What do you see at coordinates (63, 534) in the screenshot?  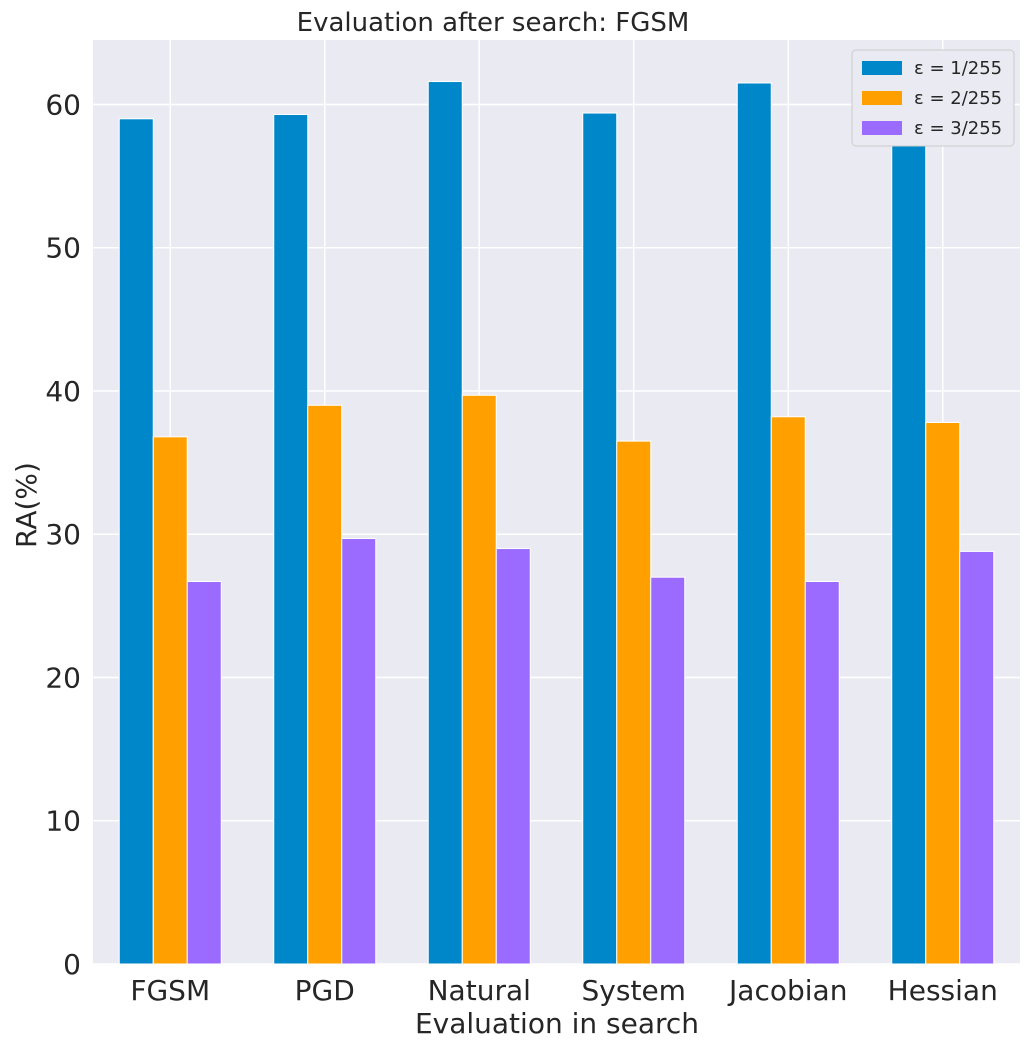 I see `y-tick-label: 30` at bounding box center [63, 534].